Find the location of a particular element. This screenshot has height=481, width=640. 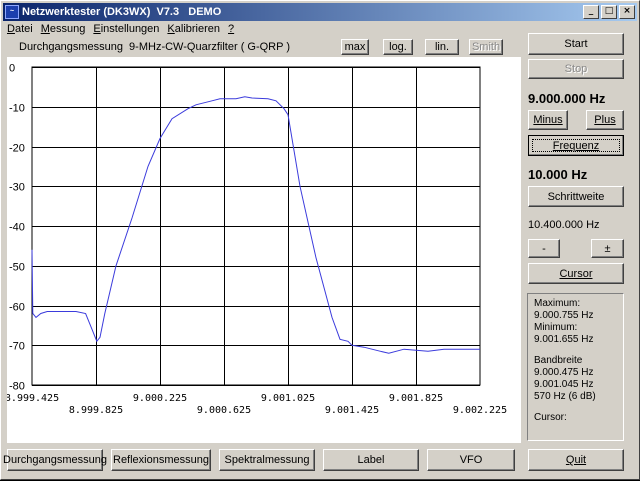

maximize-button: □ is located at coordinates (609, 12).